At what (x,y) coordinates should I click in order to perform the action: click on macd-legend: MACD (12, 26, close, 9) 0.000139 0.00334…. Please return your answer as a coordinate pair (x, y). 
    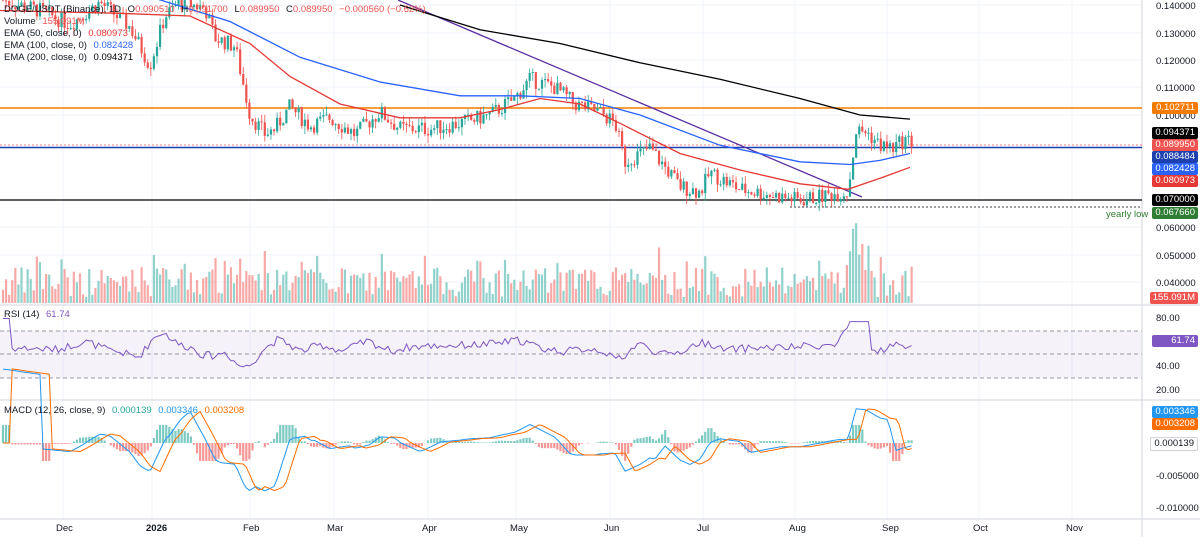
    Looking at the image, I should click on (126, 411).